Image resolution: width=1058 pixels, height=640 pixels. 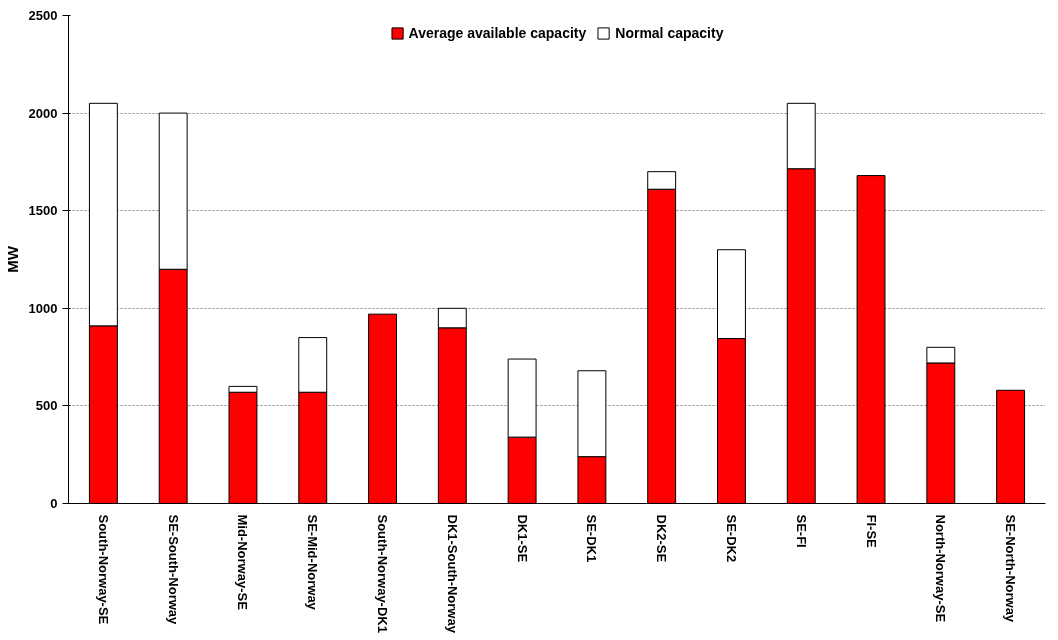 What do you see at coordinates (522, 538) in the screenshot?
I see `x-tick-label: DK1-SE` at bounding box center [522, 538].